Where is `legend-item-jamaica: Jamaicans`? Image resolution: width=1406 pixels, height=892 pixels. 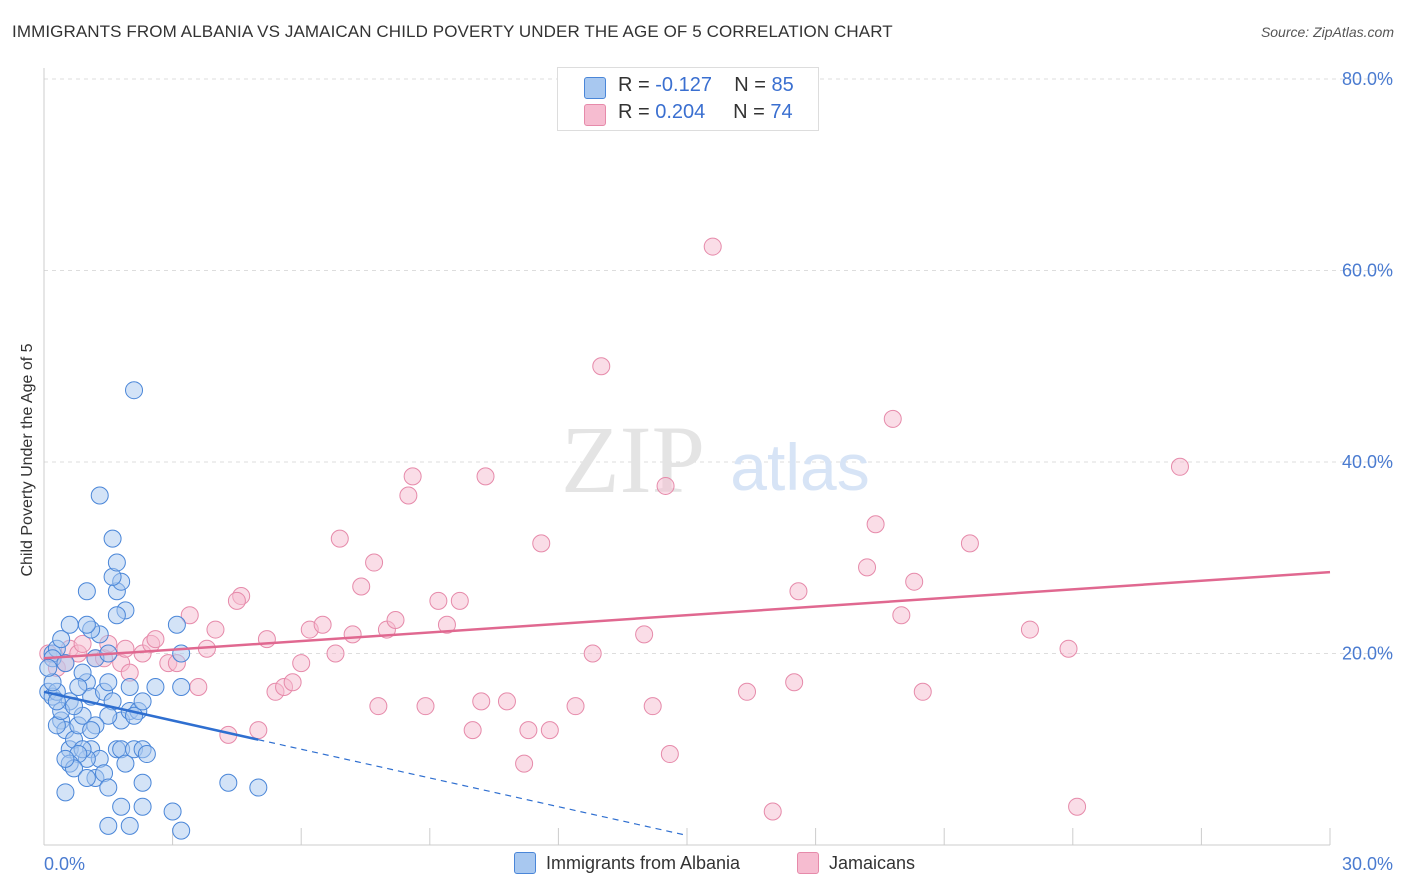
legend-item-jamaica: Jamaicans is located at coordinates (856, 863).